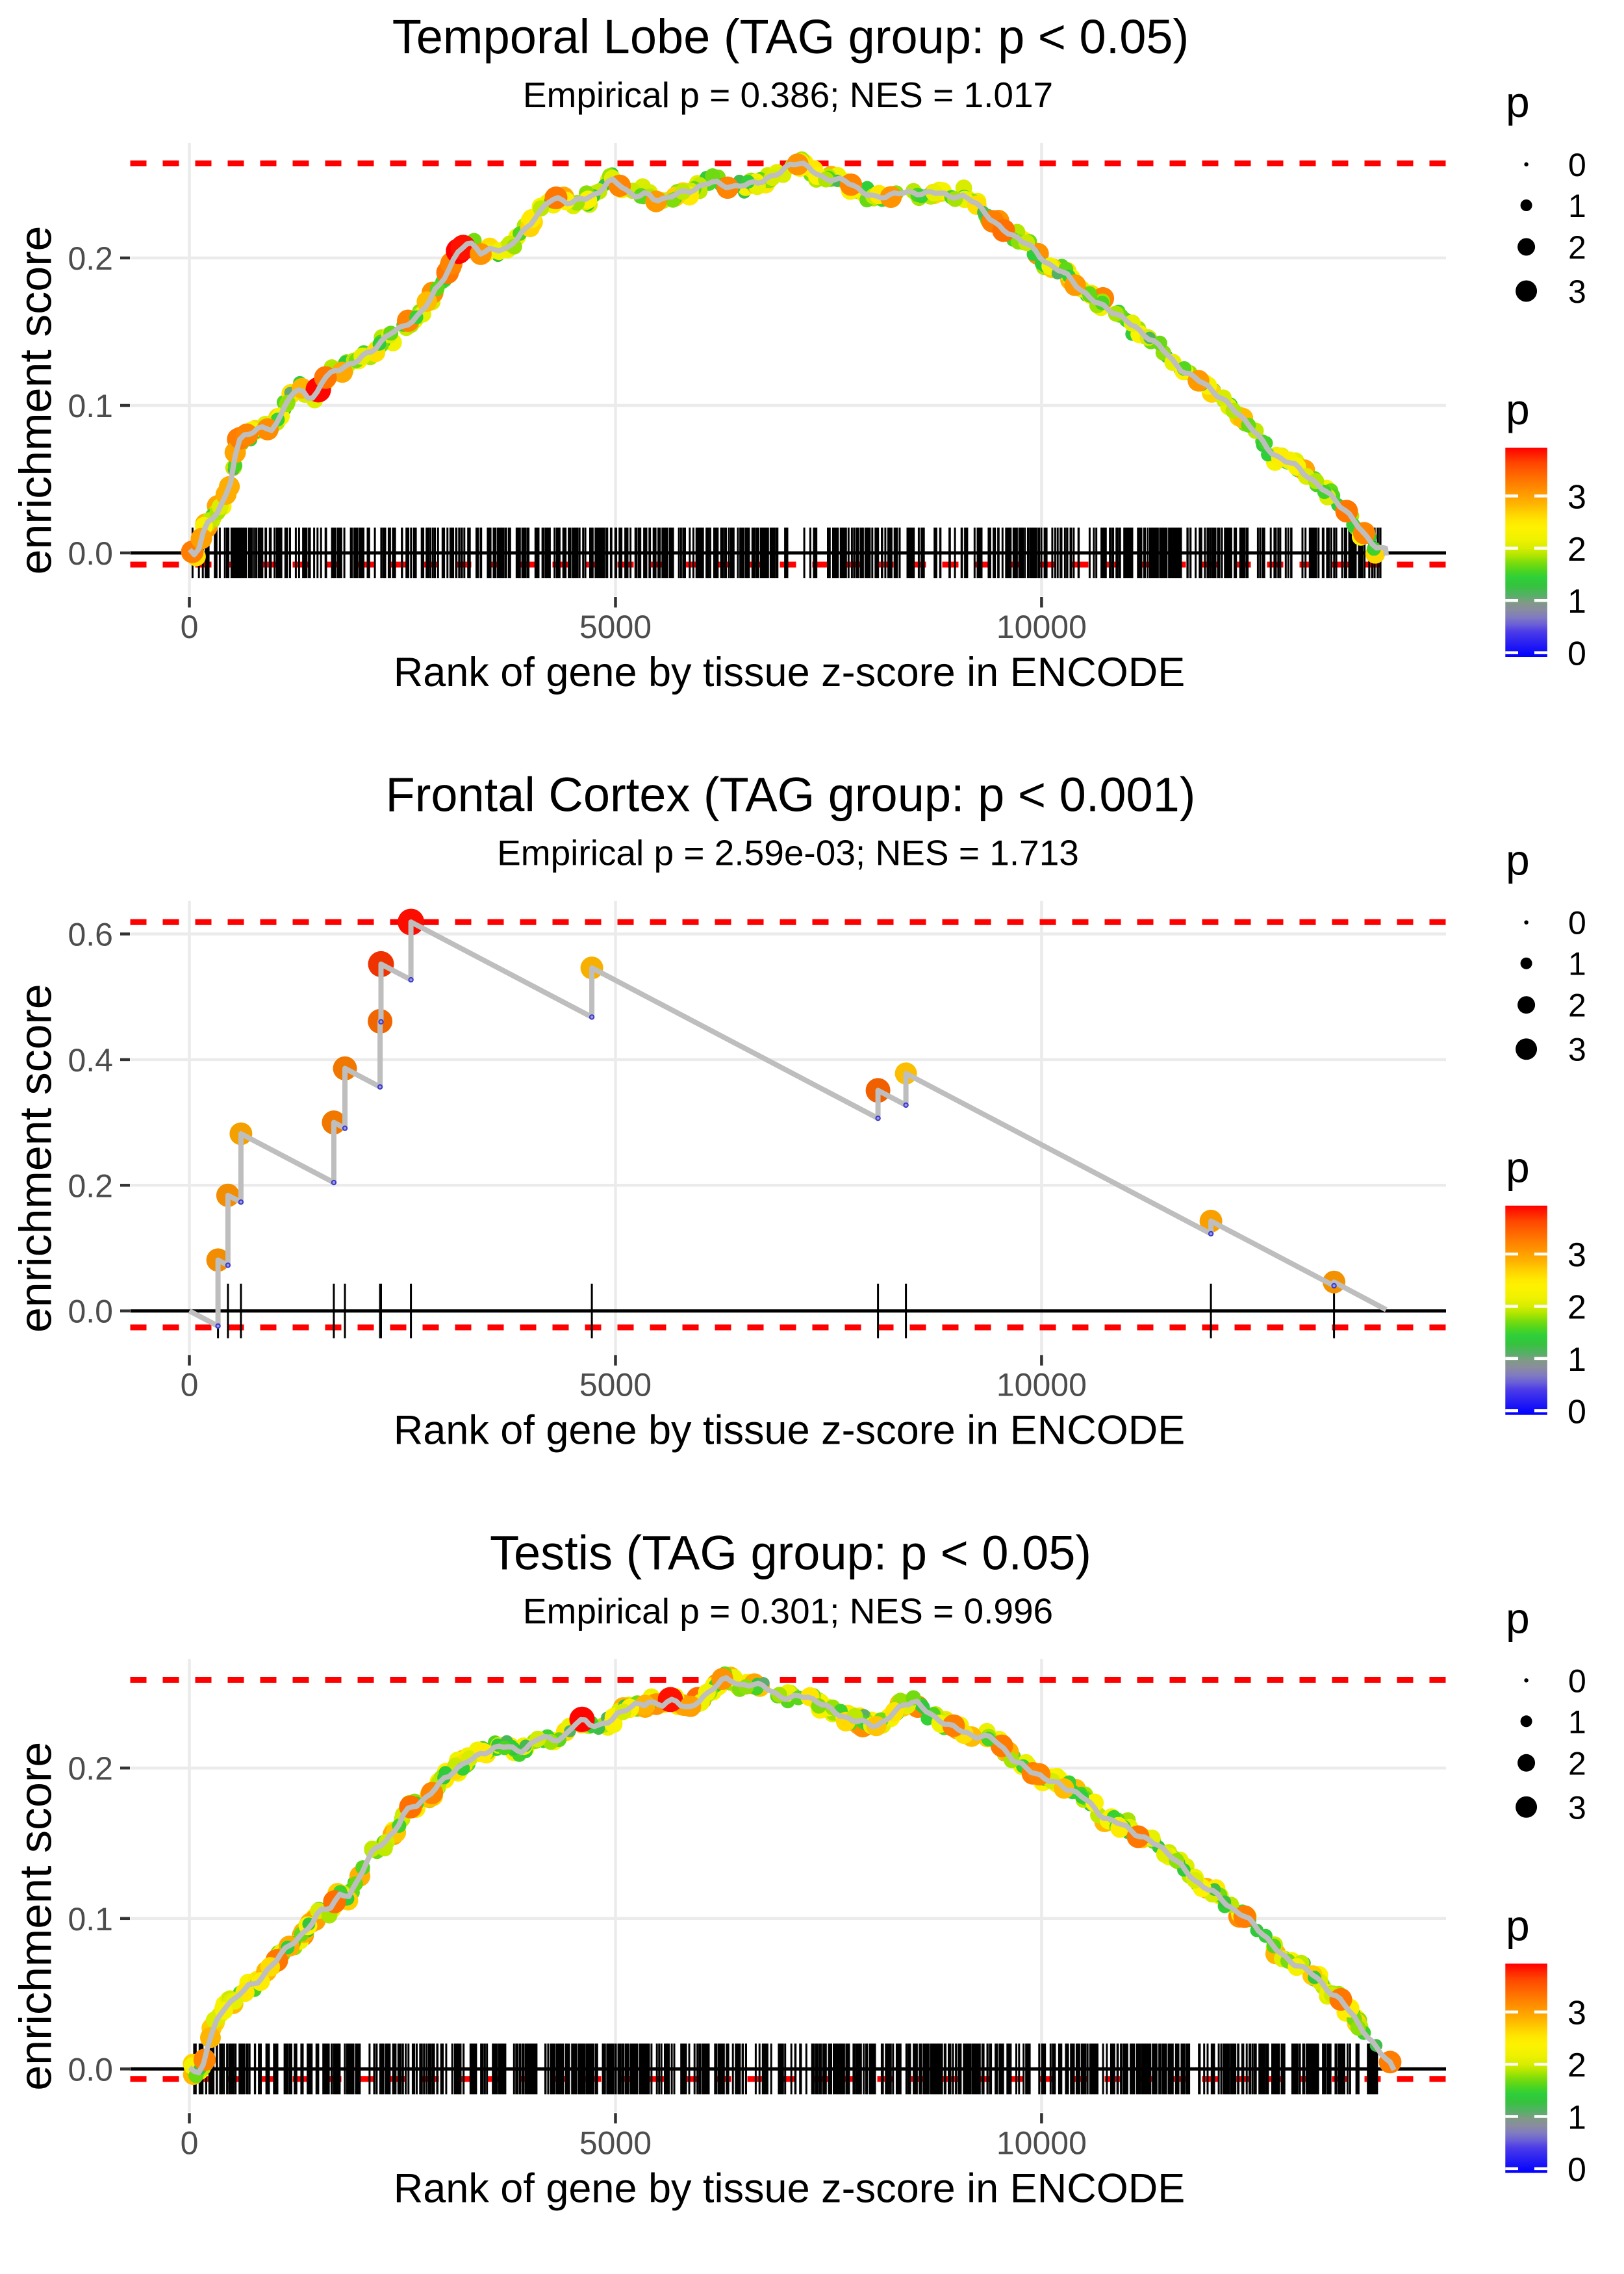 This screenshot has width=1624, height=2274. What do you see at coordinates (790, 37) in the screenshot?
I see `svg-text:Temporal Lobe (TAG group: p <: Temporal Lobe (TAG group: p < 0.05)` at bounding box center [790, 37].